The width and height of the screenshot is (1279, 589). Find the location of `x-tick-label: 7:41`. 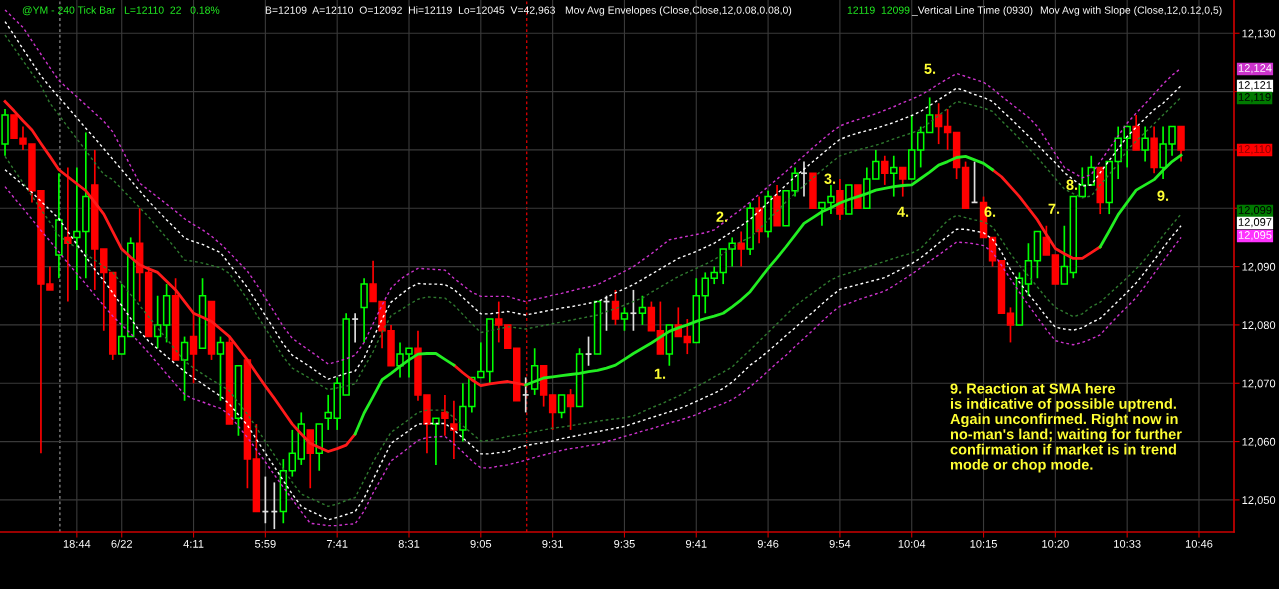

x-tick-label: 7:41 is located at coordinates (337, 544).